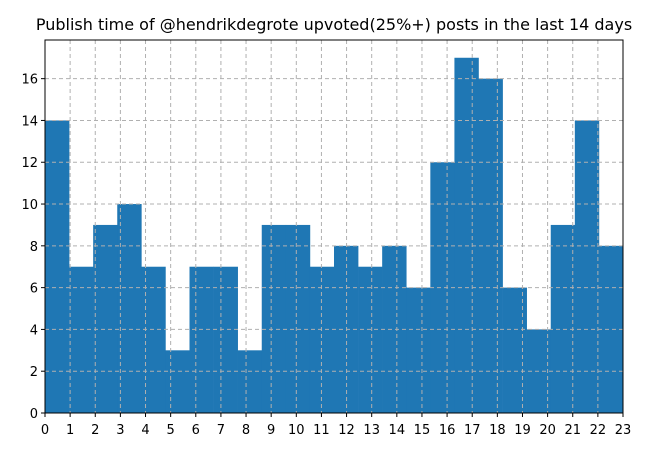 This screenshot has height=452, width=660. What do you see at coordinates (598, 430) in the screenshot?
I see `x-tick-label: 22` at bounding box center [598, 430].